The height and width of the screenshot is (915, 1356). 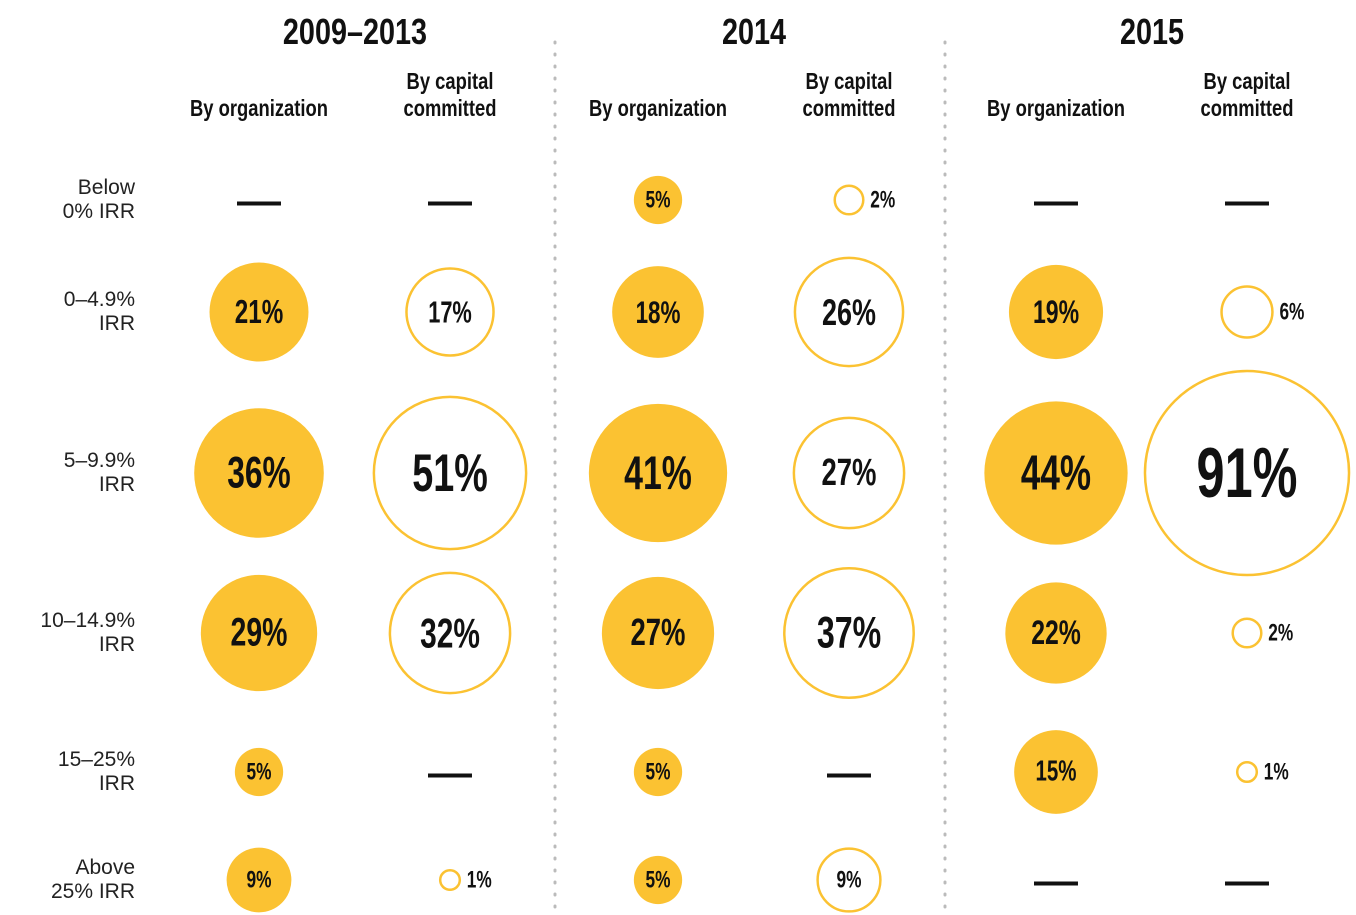 I want to click on value-label: 51%, so click(x=450, y=473).